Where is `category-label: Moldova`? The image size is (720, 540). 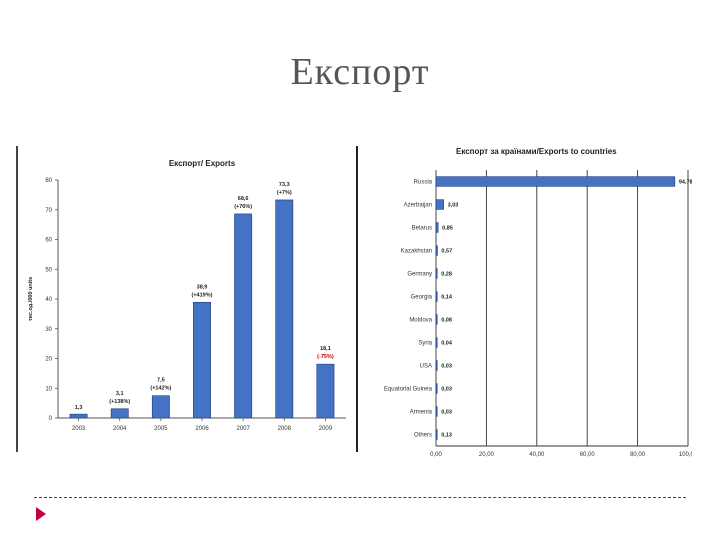
category-label: Moldova is located at coordinates (420, 321).